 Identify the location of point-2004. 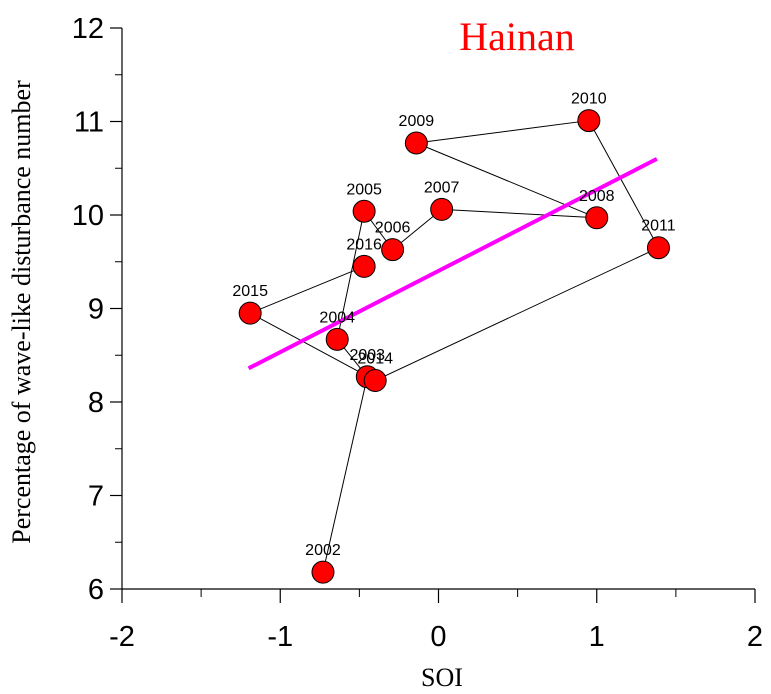
(337, 339).